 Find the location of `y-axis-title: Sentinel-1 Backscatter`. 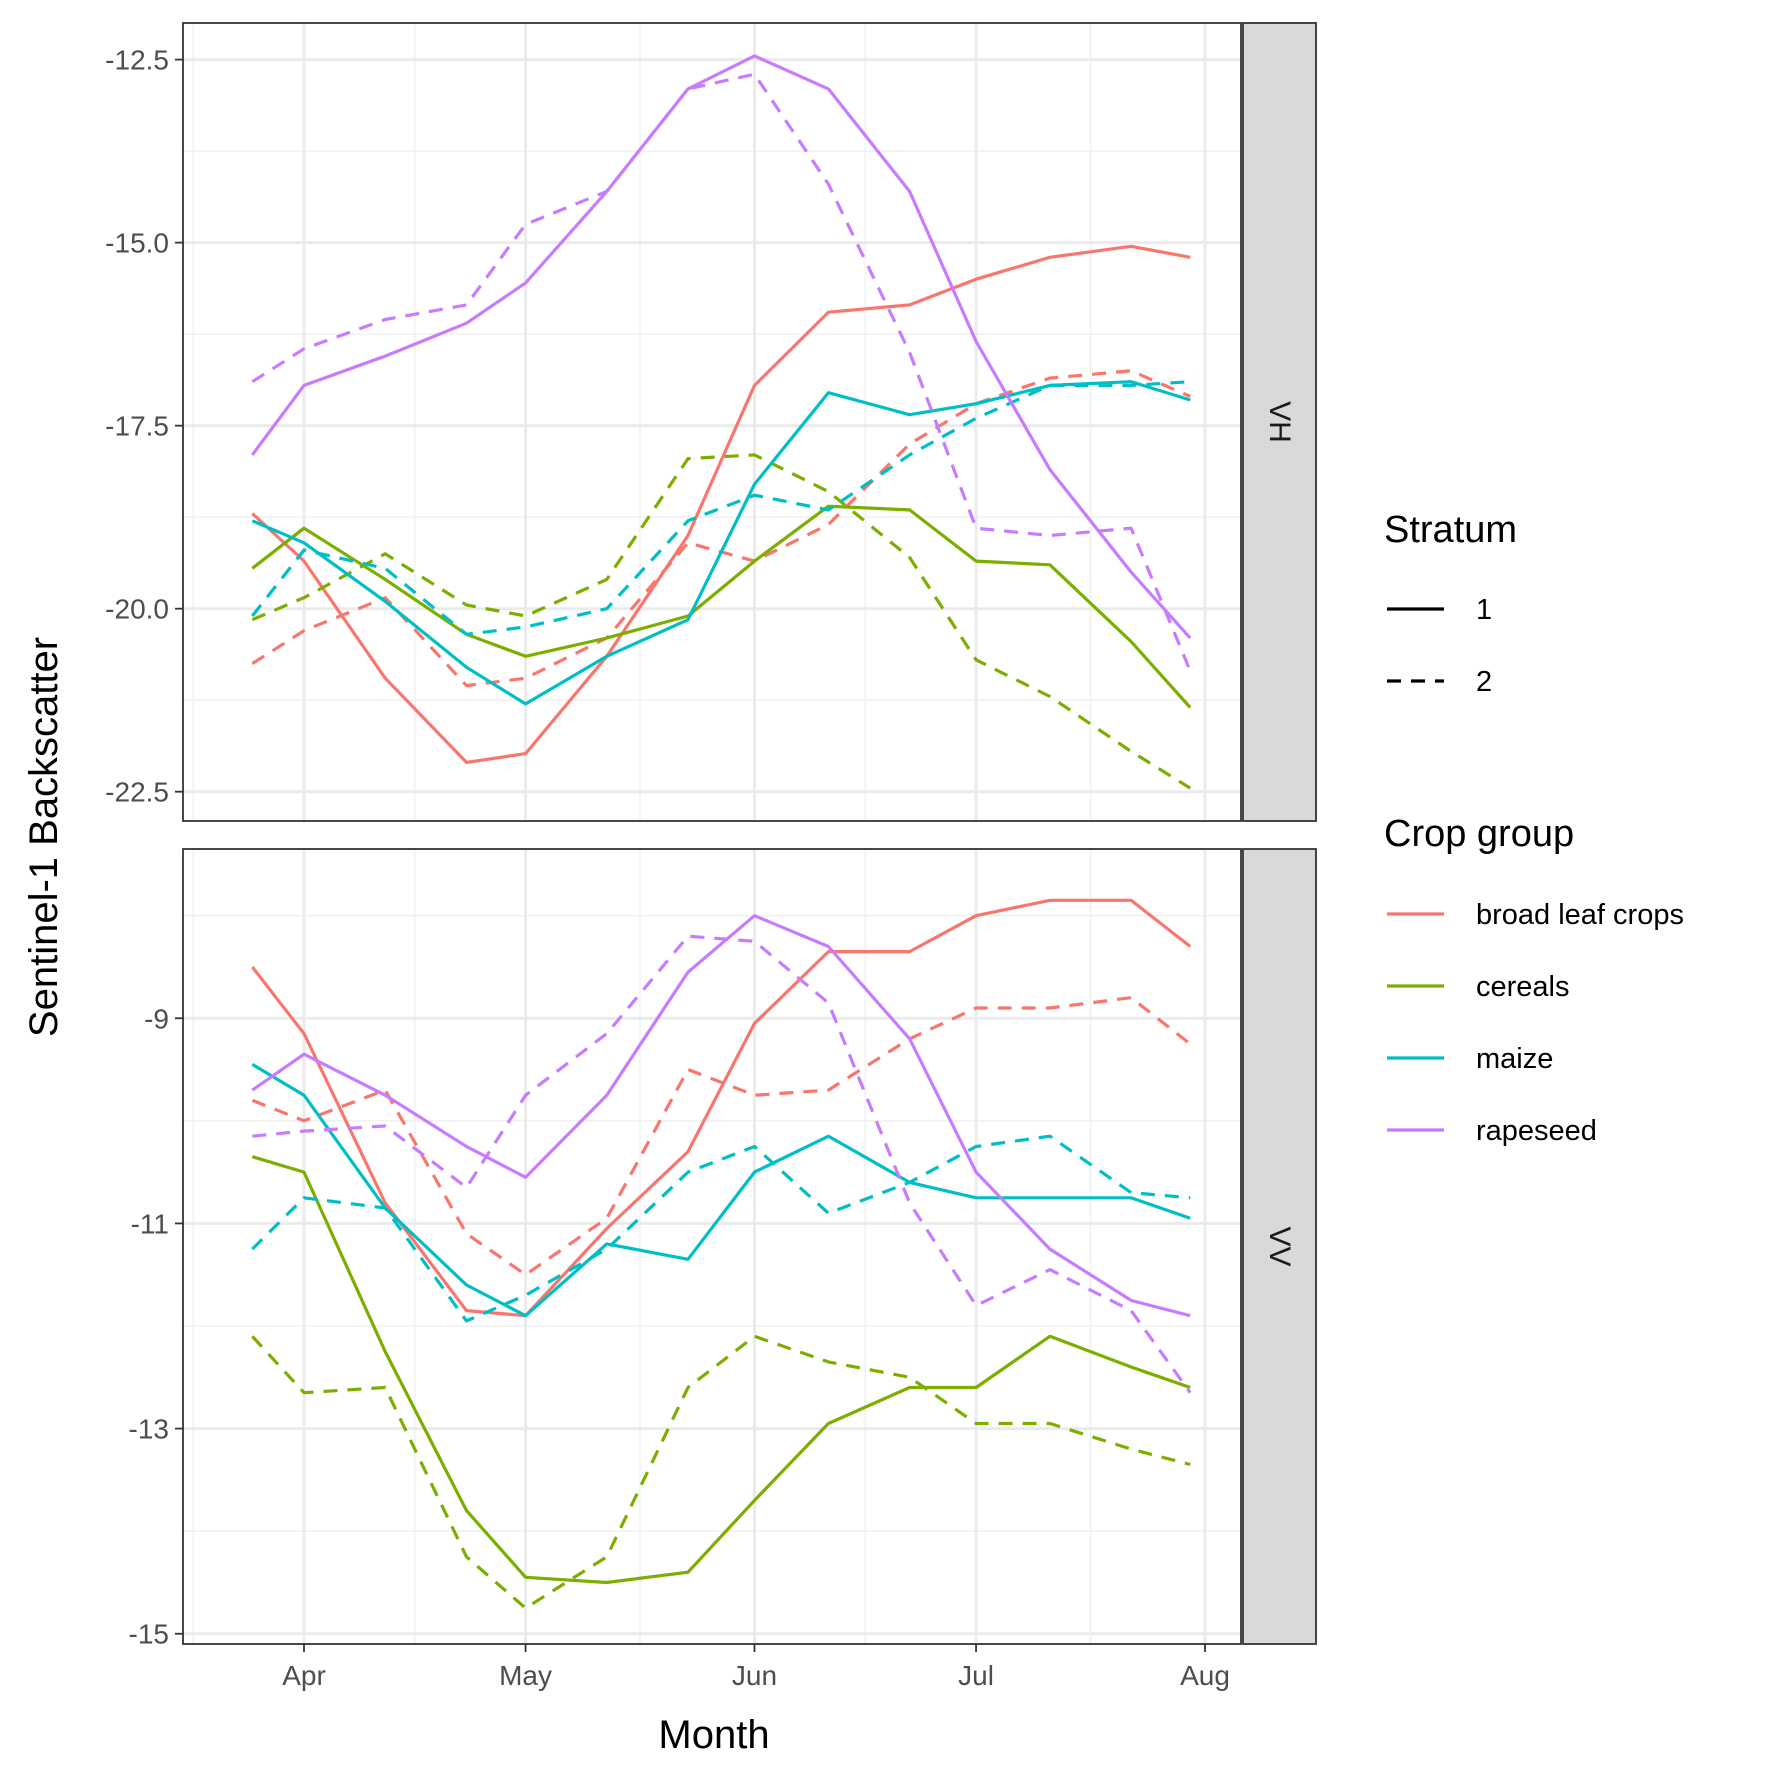

y-axis-title: Sentinel-1 Backscatter is located at coordinates (44, 837).